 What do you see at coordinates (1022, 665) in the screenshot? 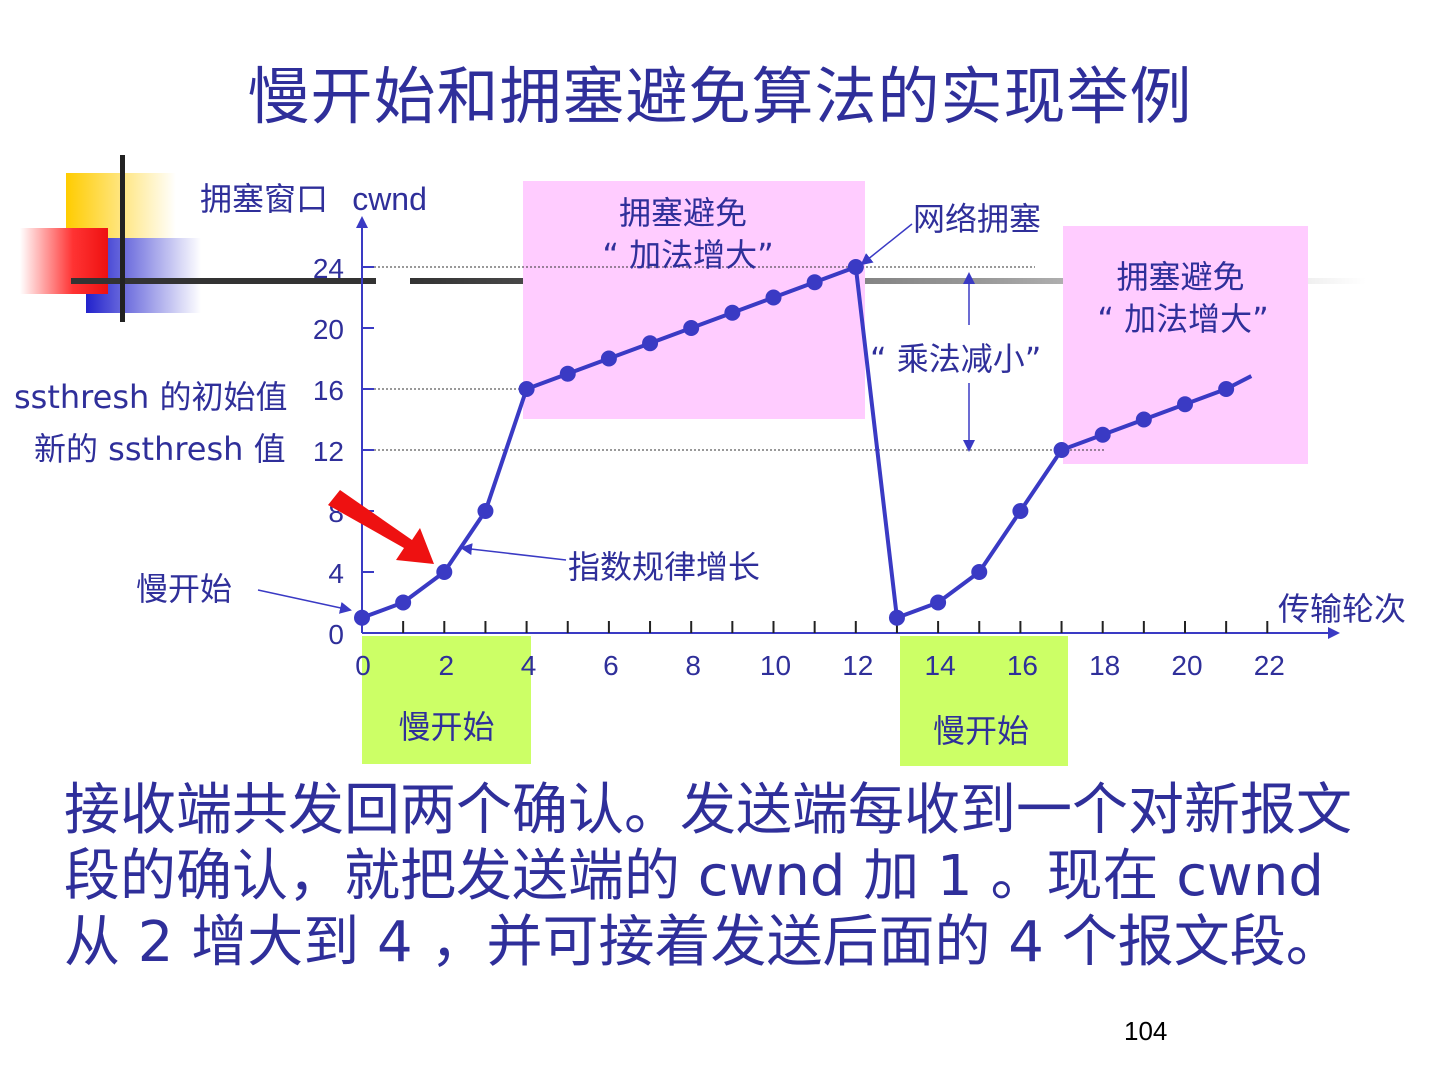
I see `x-tick-label-16: 16` at bounding box center [1022, 665].